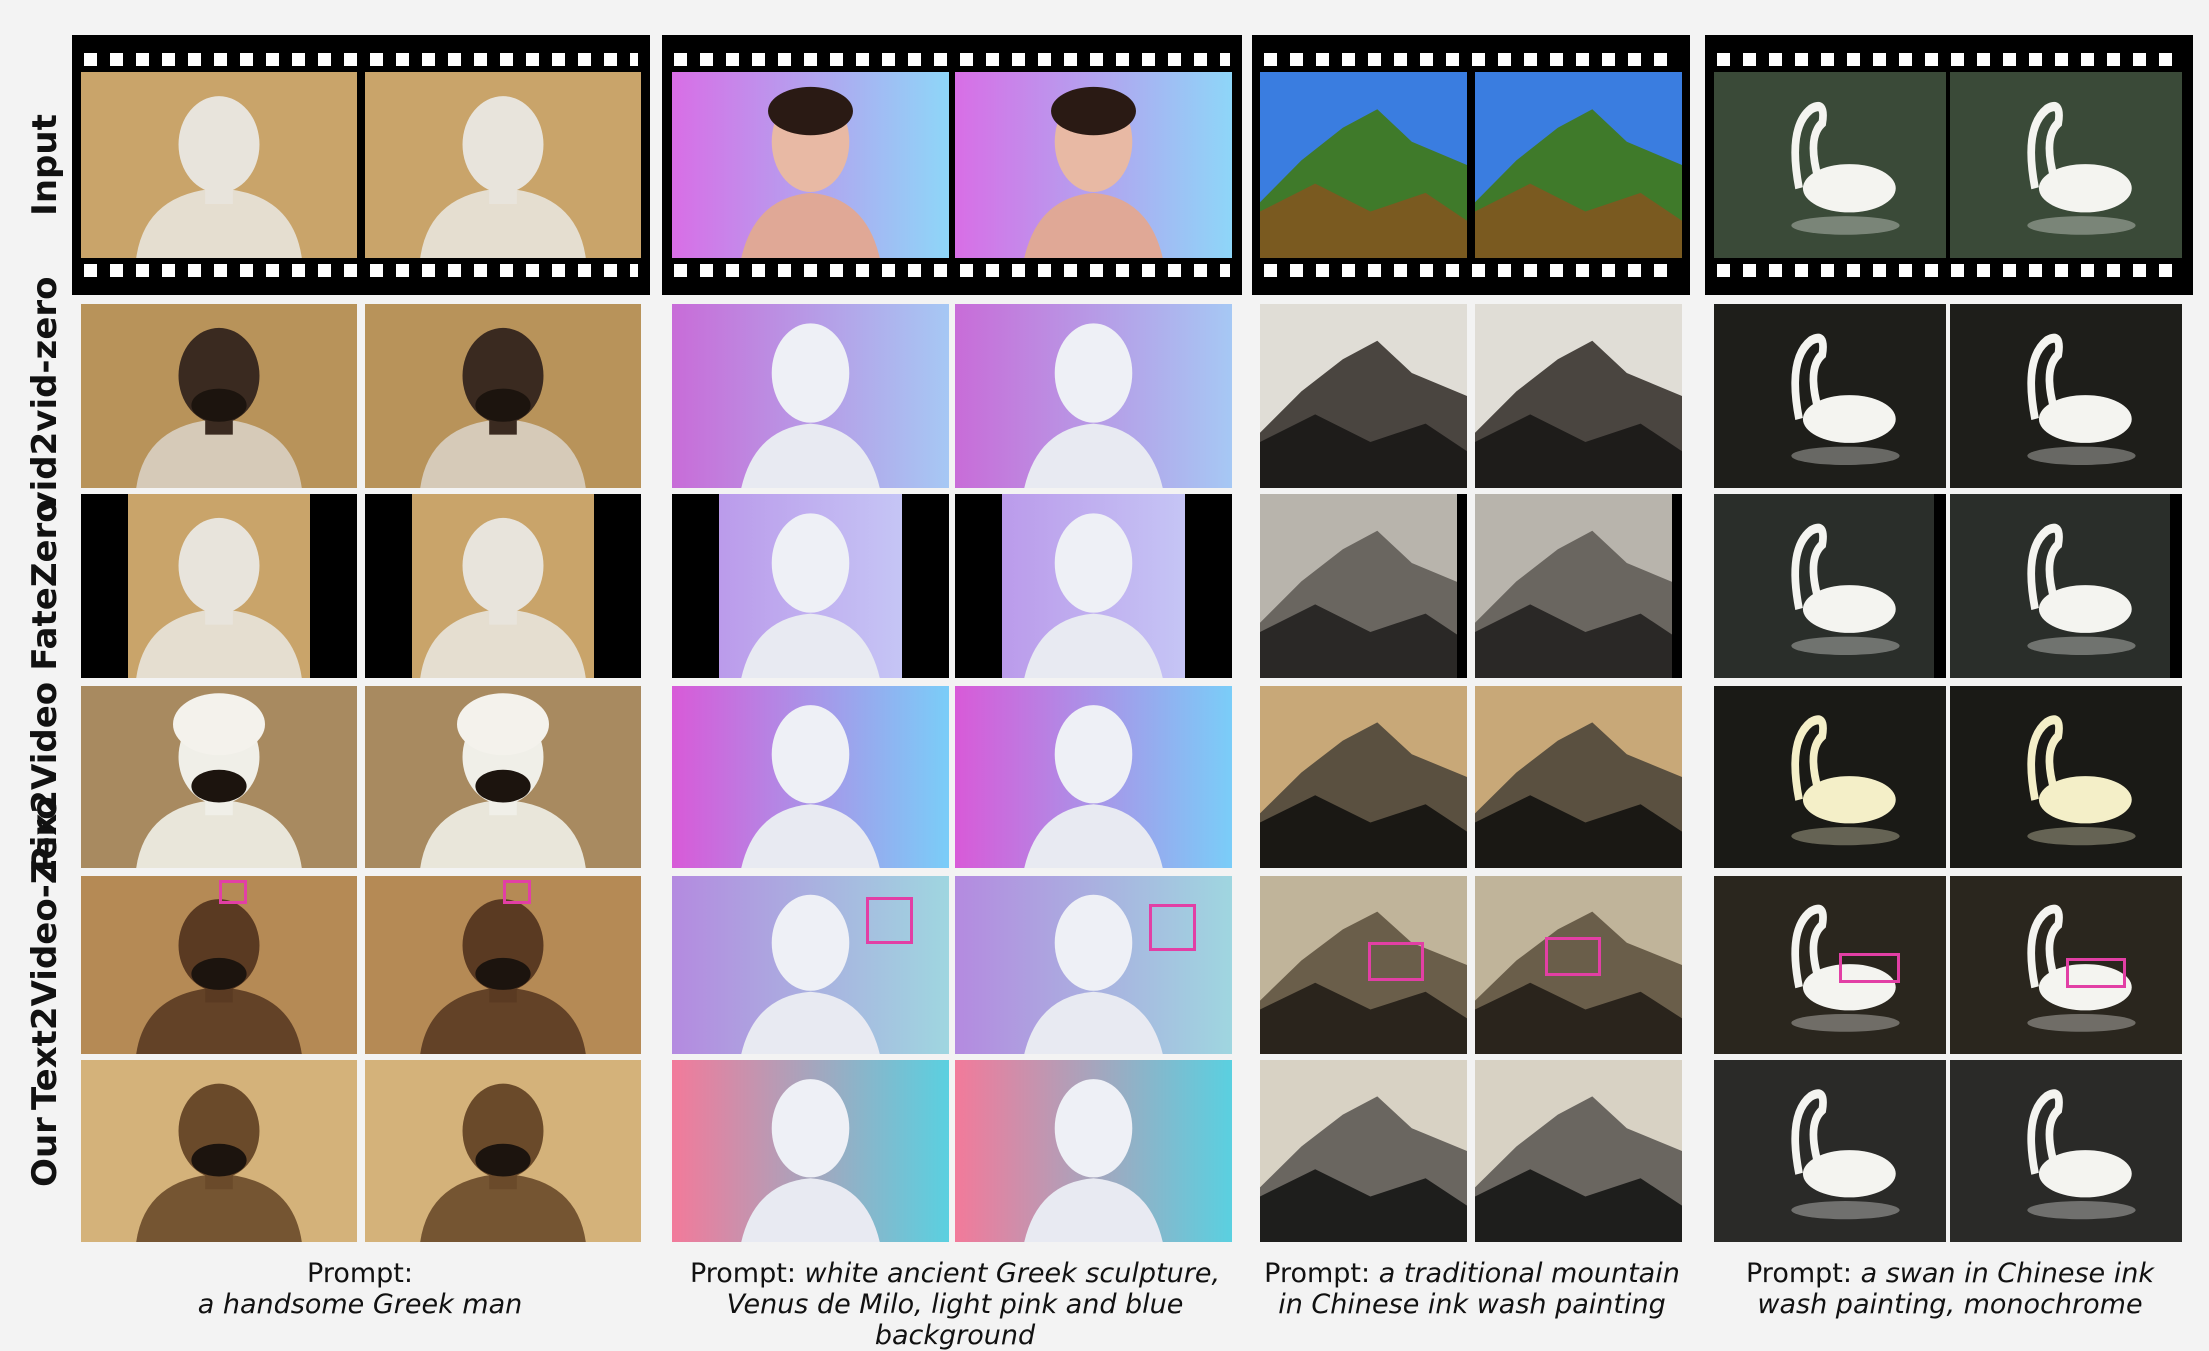 The width and height of the screenshot is (2209, 1351). I want to click on prompt-text: a handsome Greek man, so click(360, 1304).